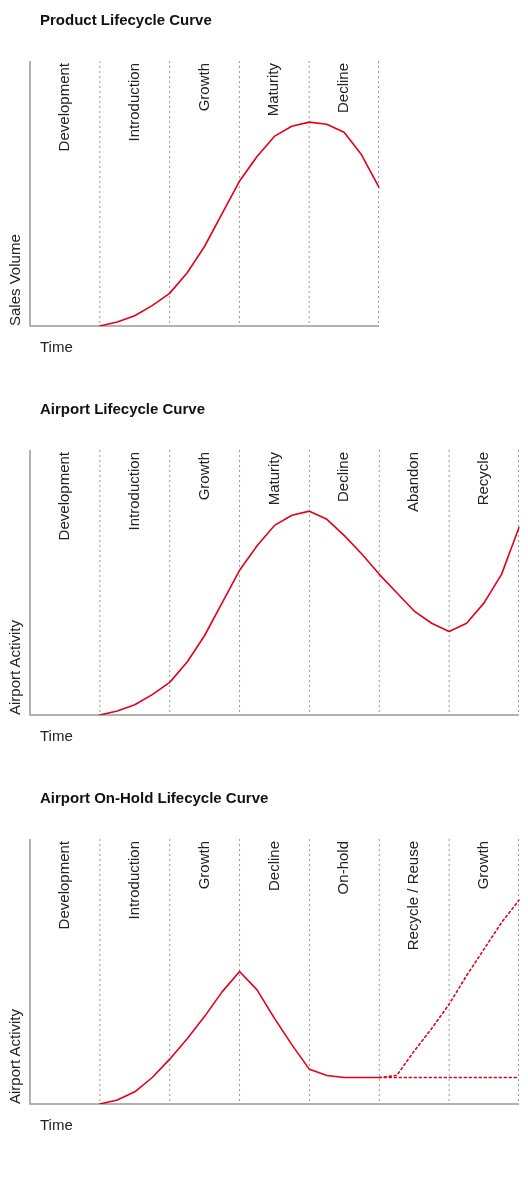 The height and width of the screenshot is (1177, 528). I want to click on text: Recycle, so click(483, 479).